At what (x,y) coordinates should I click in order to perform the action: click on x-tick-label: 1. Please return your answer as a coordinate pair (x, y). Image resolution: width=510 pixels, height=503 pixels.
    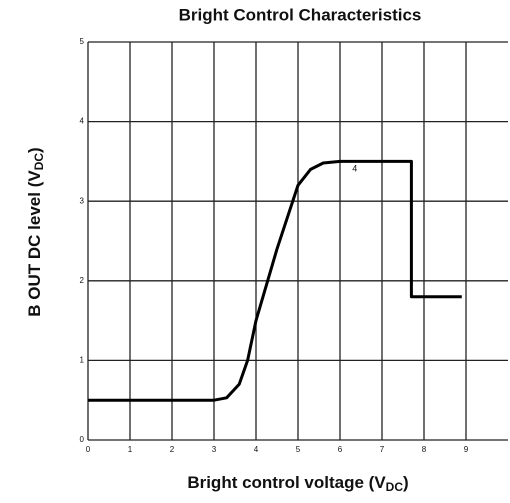
    Looking at the image, I should click on (130, 449).